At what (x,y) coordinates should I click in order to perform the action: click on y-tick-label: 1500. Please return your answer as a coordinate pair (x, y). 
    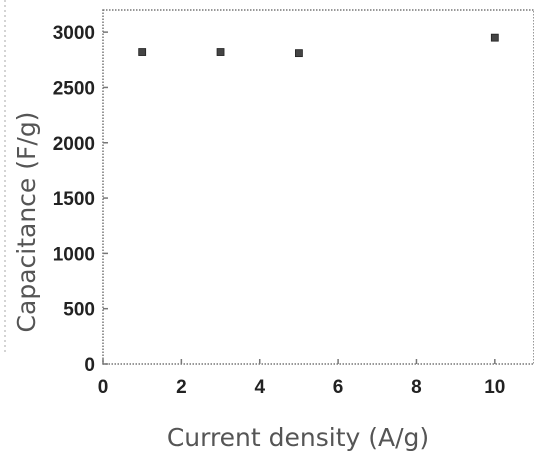
    Looking at the image, I should click on (74, 199).